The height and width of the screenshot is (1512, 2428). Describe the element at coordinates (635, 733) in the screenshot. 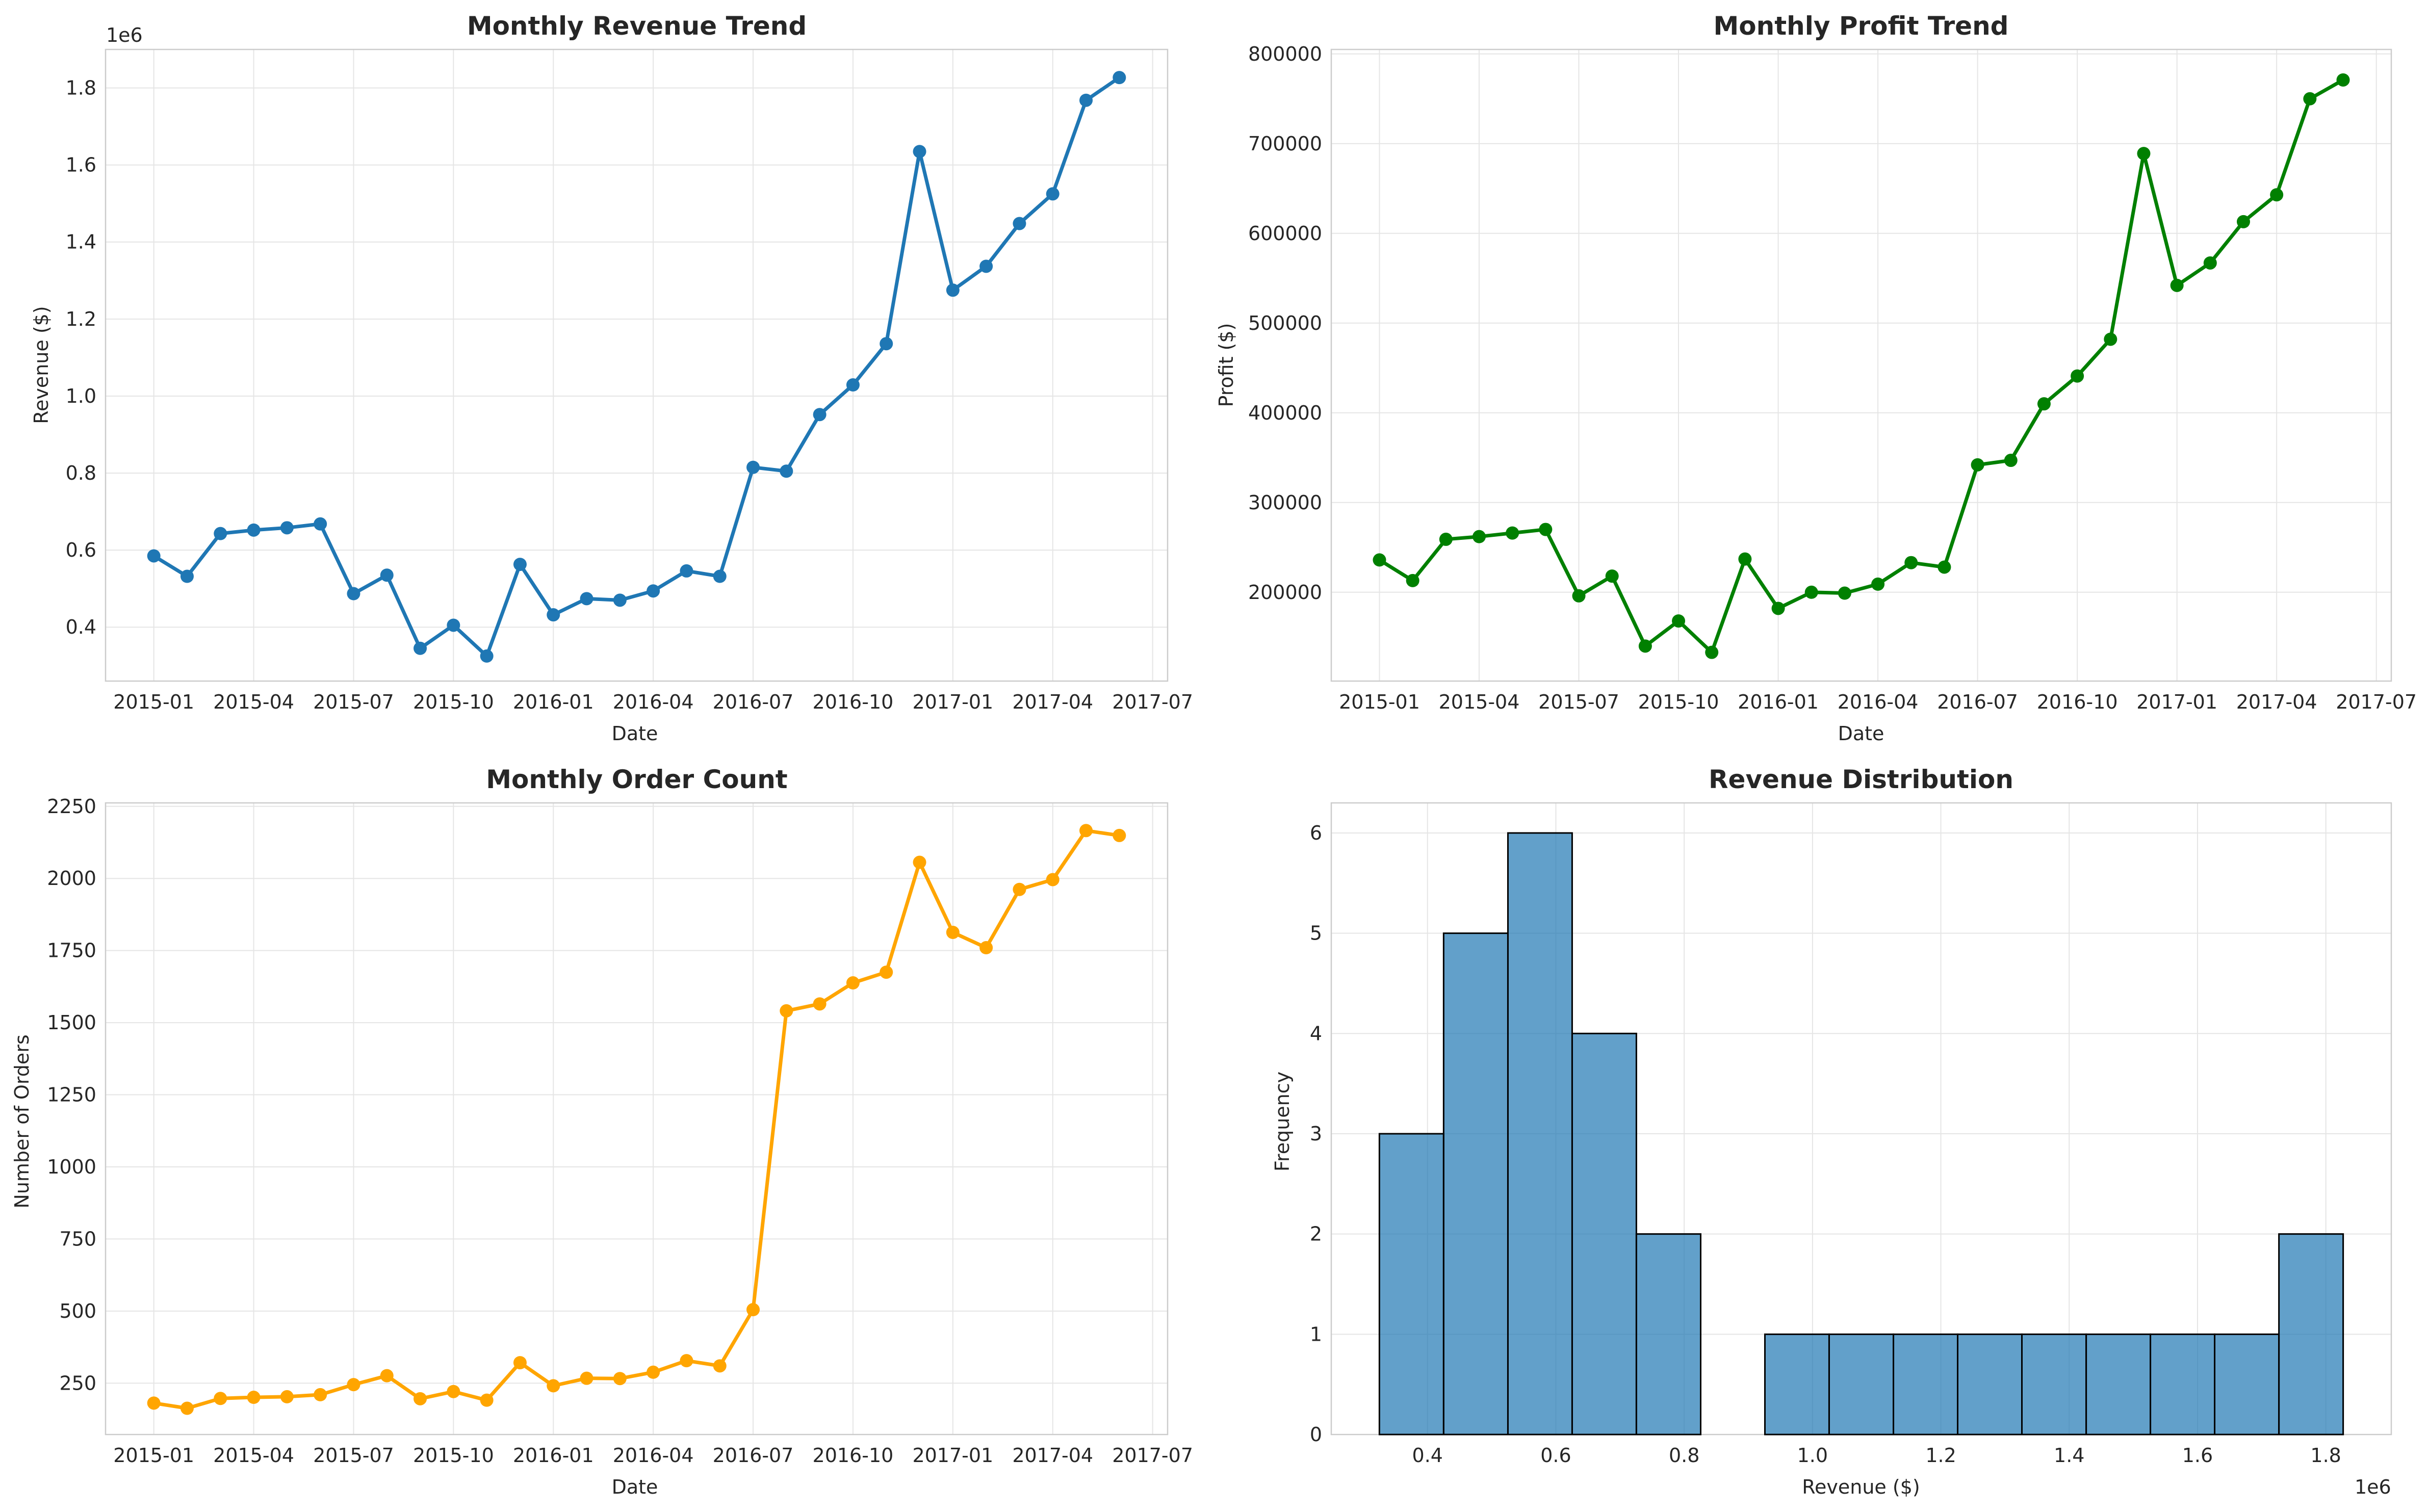

I see `revenue-x-axis-label: Date` at that location.